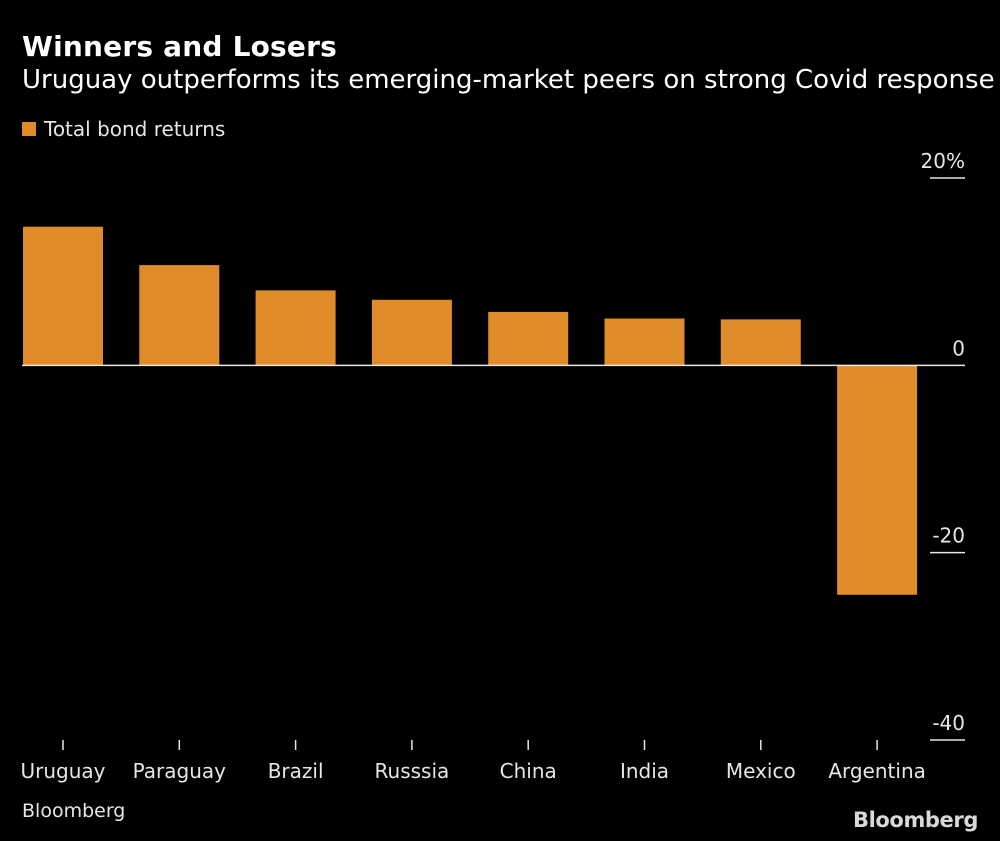 This screenshot has height=841, width=1000. Describe the element at coordinates (948, 723) in the screenshot. I see `y-tick-label: -40` at that location.